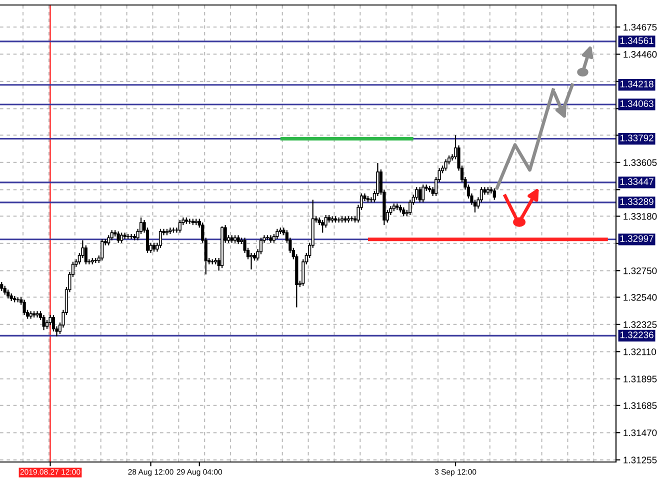 This screenshot has height=481, width=665. Describe the element at coordinates (640, 324) in the screenshot. I see `y-tick-label: 1.32325` at that location.